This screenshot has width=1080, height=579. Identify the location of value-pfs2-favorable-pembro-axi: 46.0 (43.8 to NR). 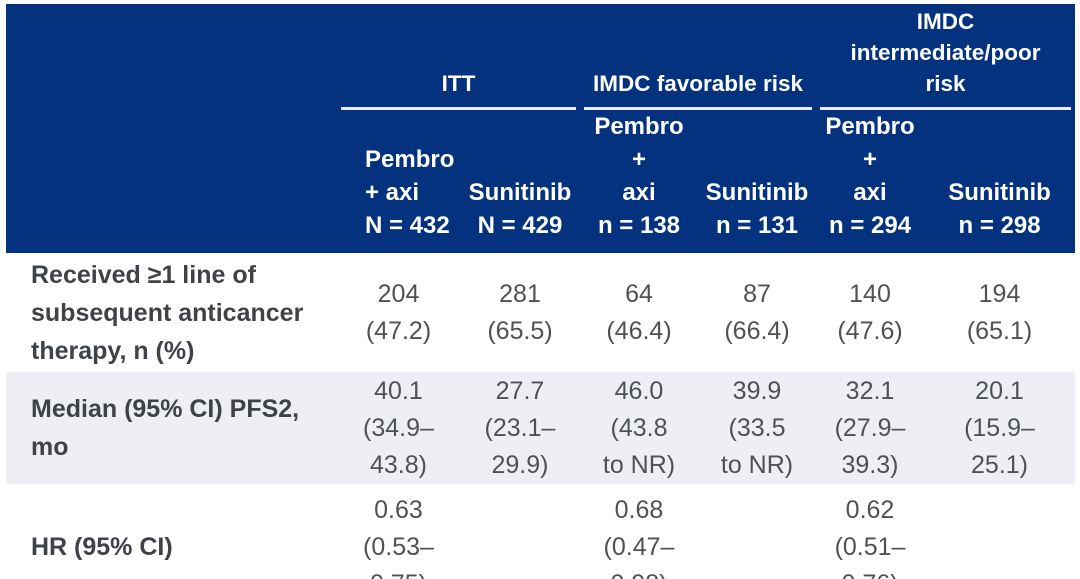
(639, 427).